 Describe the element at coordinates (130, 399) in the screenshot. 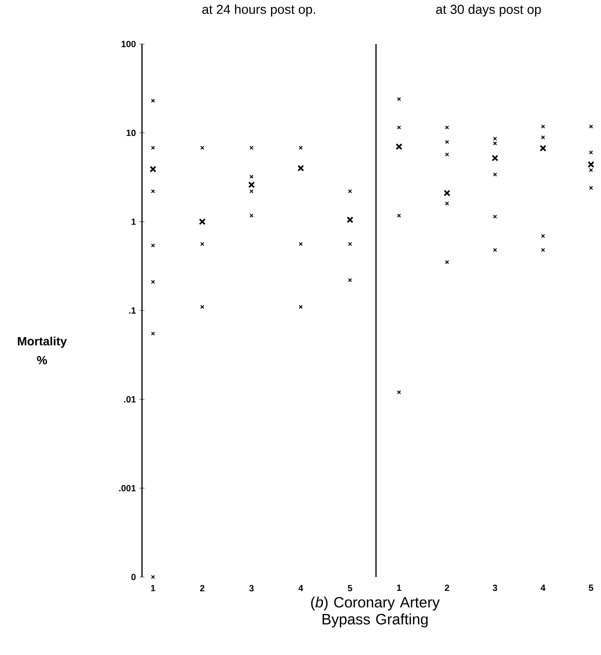

I see `y-tick-label: .01` at that location.